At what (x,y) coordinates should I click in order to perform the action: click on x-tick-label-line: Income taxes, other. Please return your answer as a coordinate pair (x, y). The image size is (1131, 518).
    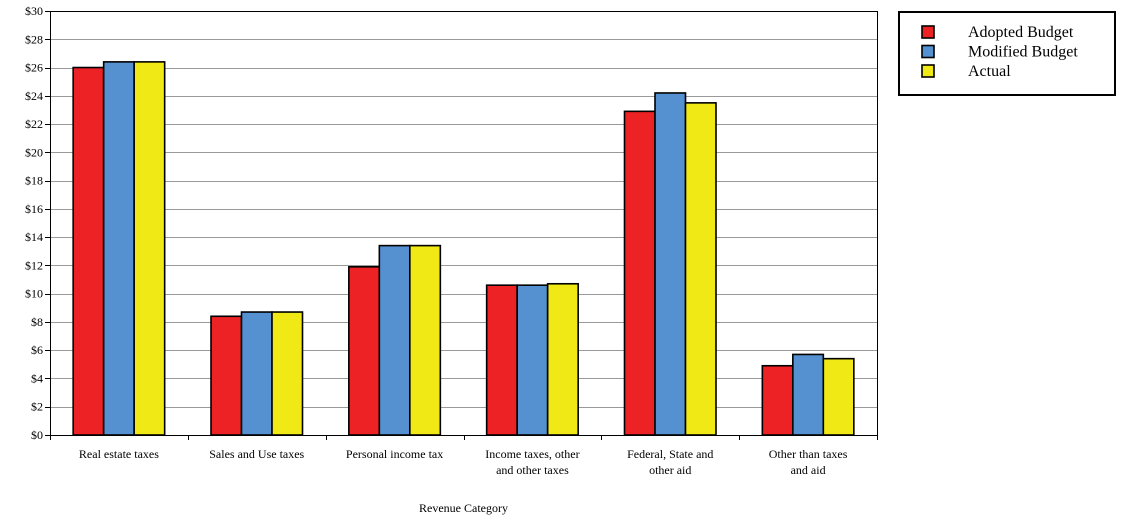
    Looking at the image, I should click on (532, 454).